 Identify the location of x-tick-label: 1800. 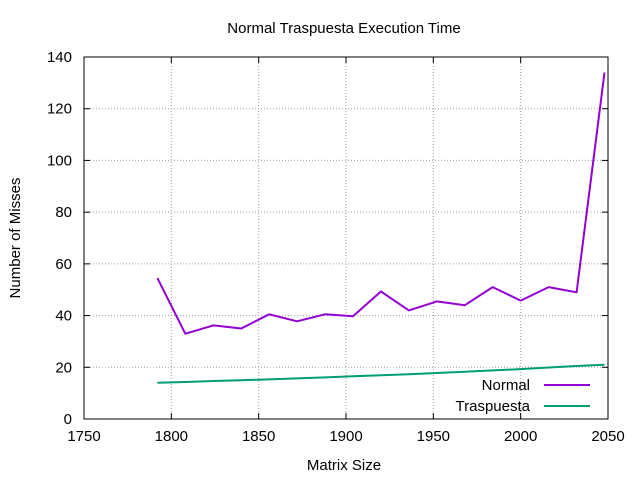
(171, 436).